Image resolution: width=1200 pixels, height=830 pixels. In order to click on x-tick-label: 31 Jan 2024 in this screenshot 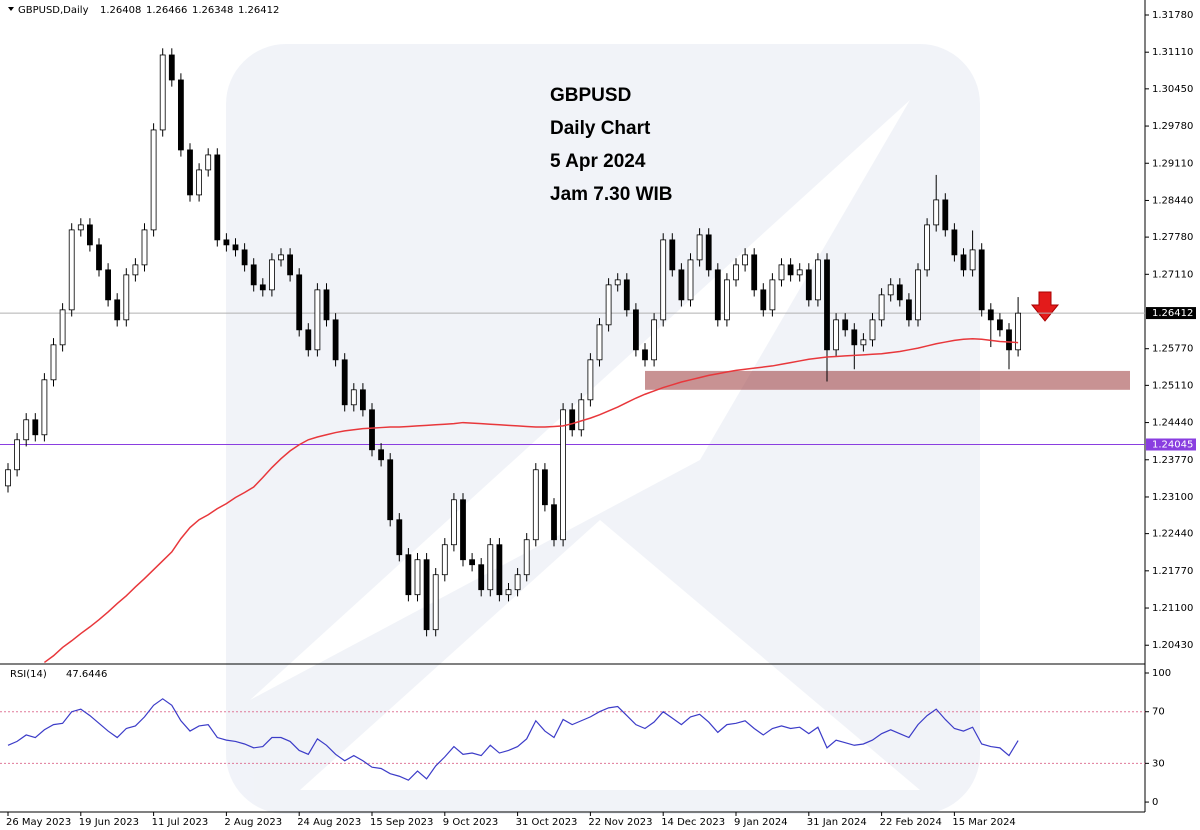, I will do `click(837, 822)`.